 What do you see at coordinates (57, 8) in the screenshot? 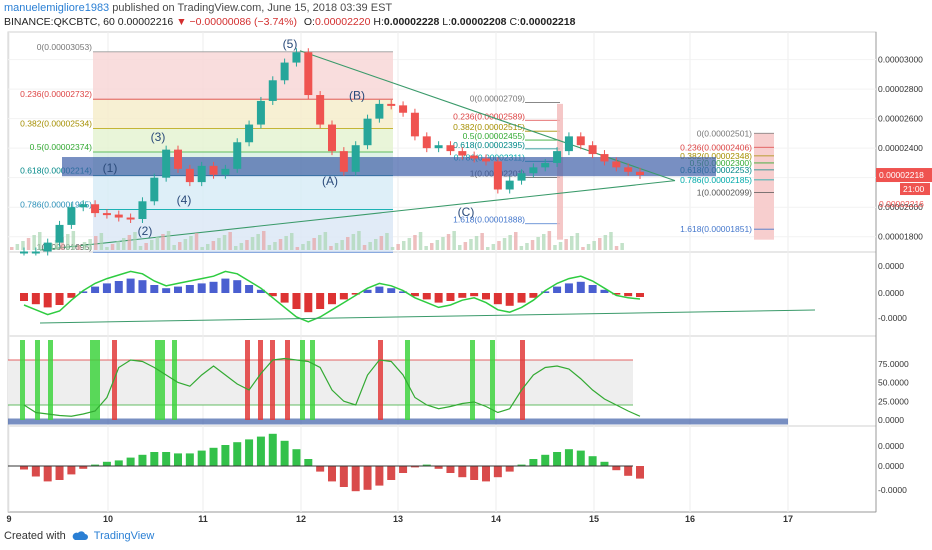
I see `author-link: manuelemigliore1983` at bounding box center [57, 8].